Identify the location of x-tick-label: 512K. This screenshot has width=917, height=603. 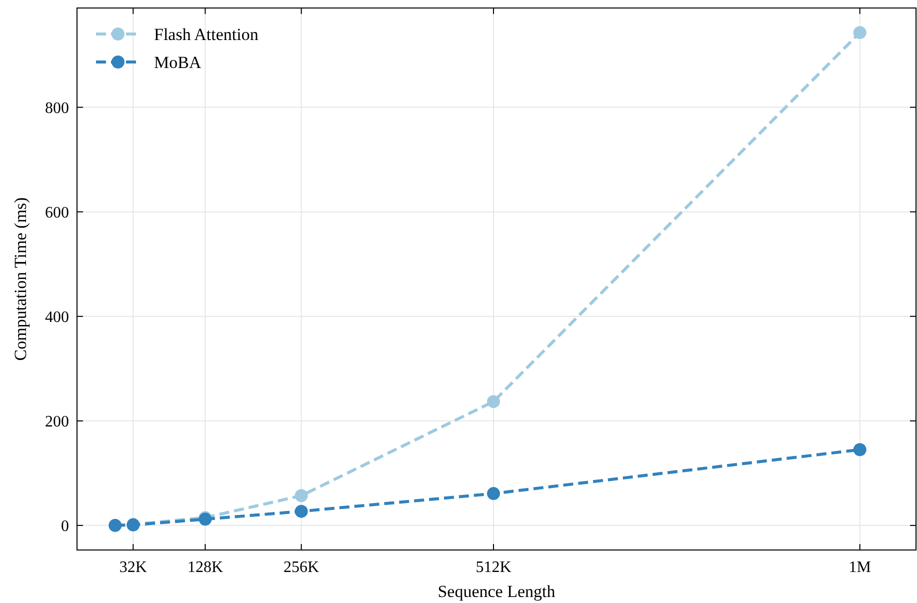
(494, 567).